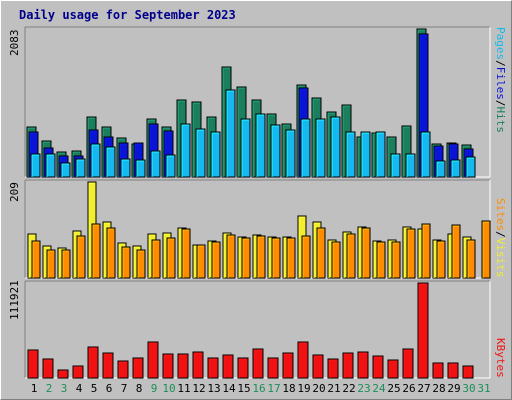 The height and width of the screenshot is (400, 512). What do you see at coordinates (363, 388) in the screenshot?
I see `day-label: 23` at bounding box center [363, 388].